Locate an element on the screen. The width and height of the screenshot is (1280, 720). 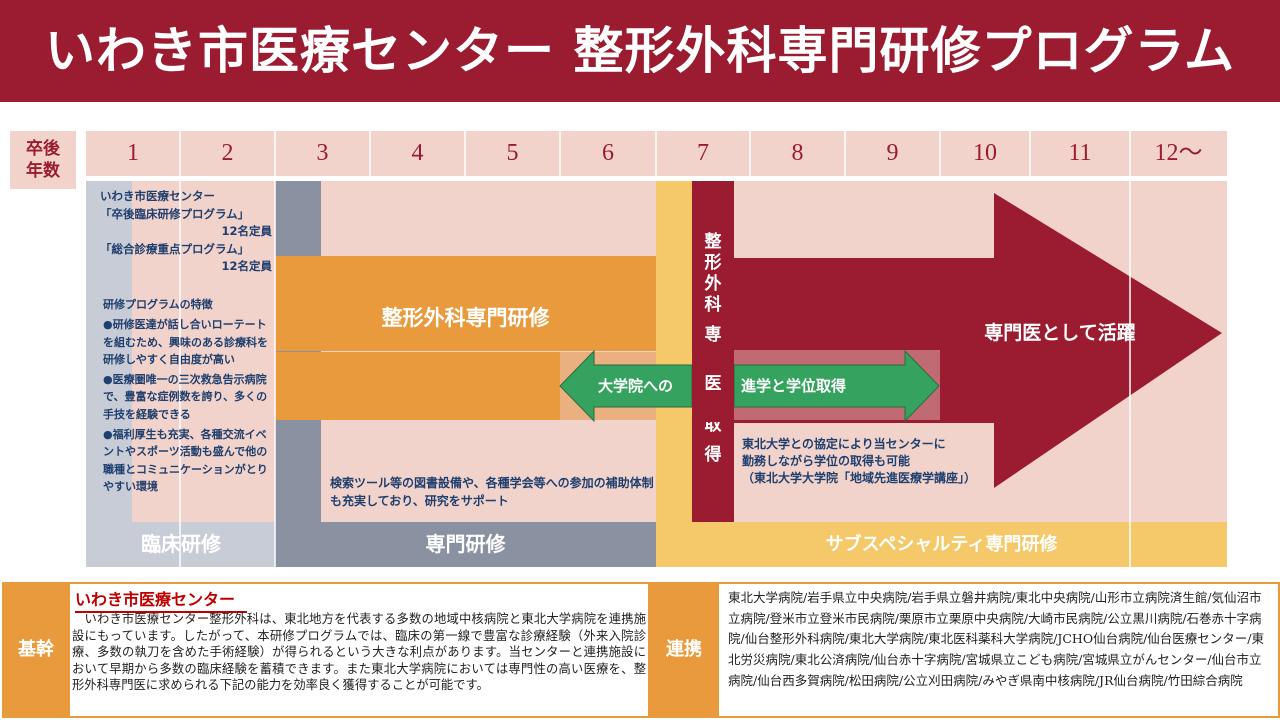
clinical-band is located at coordinates (181, 544).